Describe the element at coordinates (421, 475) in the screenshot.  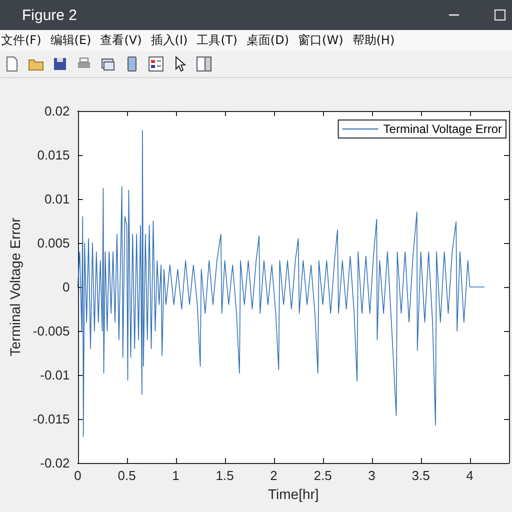
I see `x-tick-label: 3.5` at that location.